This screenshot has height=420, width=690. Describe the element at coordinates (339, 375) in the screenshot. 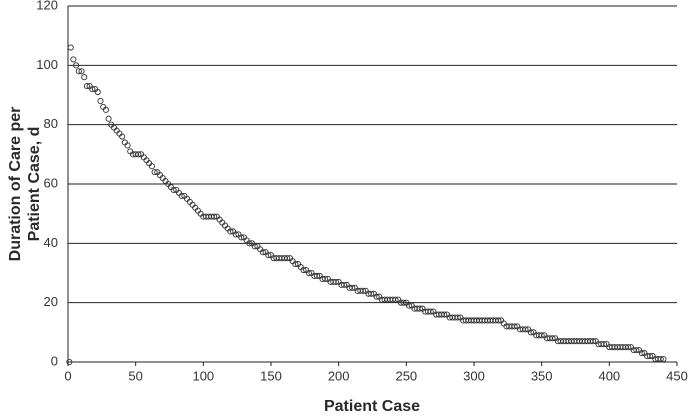

I see `x-tick-label: 200` at that location.